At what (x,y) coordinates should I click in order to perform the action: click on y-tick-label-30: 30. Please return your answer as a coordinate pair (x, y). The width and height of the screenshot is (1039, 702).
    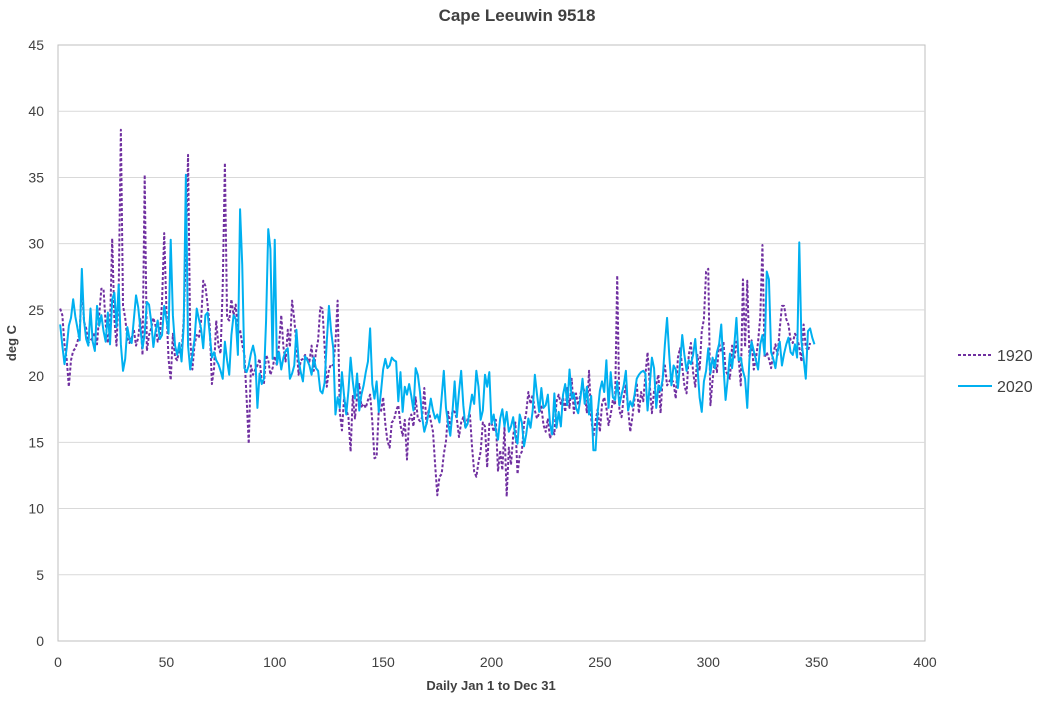
    Looking at the image, I should click on (36, 244).